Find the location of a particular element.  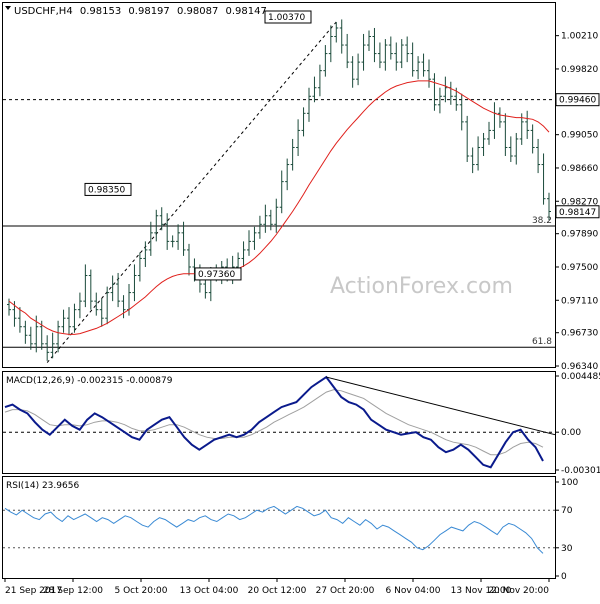

price-annotation-label: 0.98350 is located at coordinates (106, 190).